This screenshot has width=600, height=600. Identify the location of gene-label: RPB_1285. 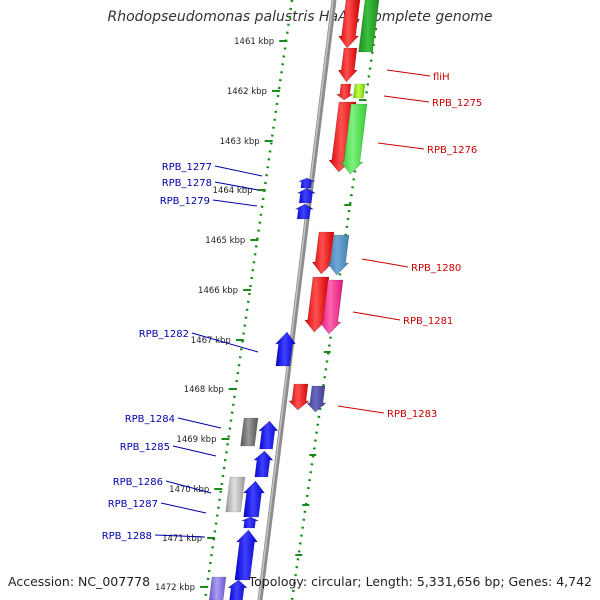
(145, 447).